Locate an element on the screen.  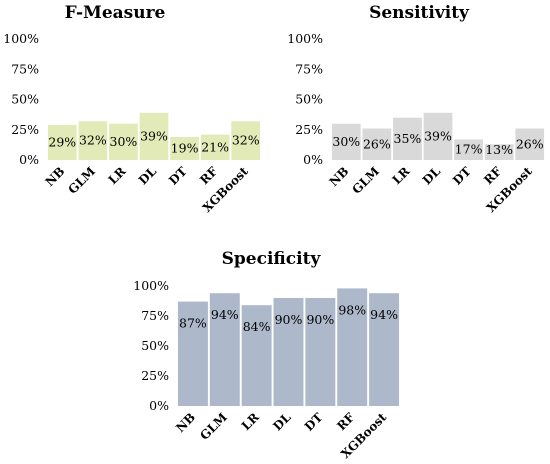
data-label: 17% is located at coordinates (469, 149).